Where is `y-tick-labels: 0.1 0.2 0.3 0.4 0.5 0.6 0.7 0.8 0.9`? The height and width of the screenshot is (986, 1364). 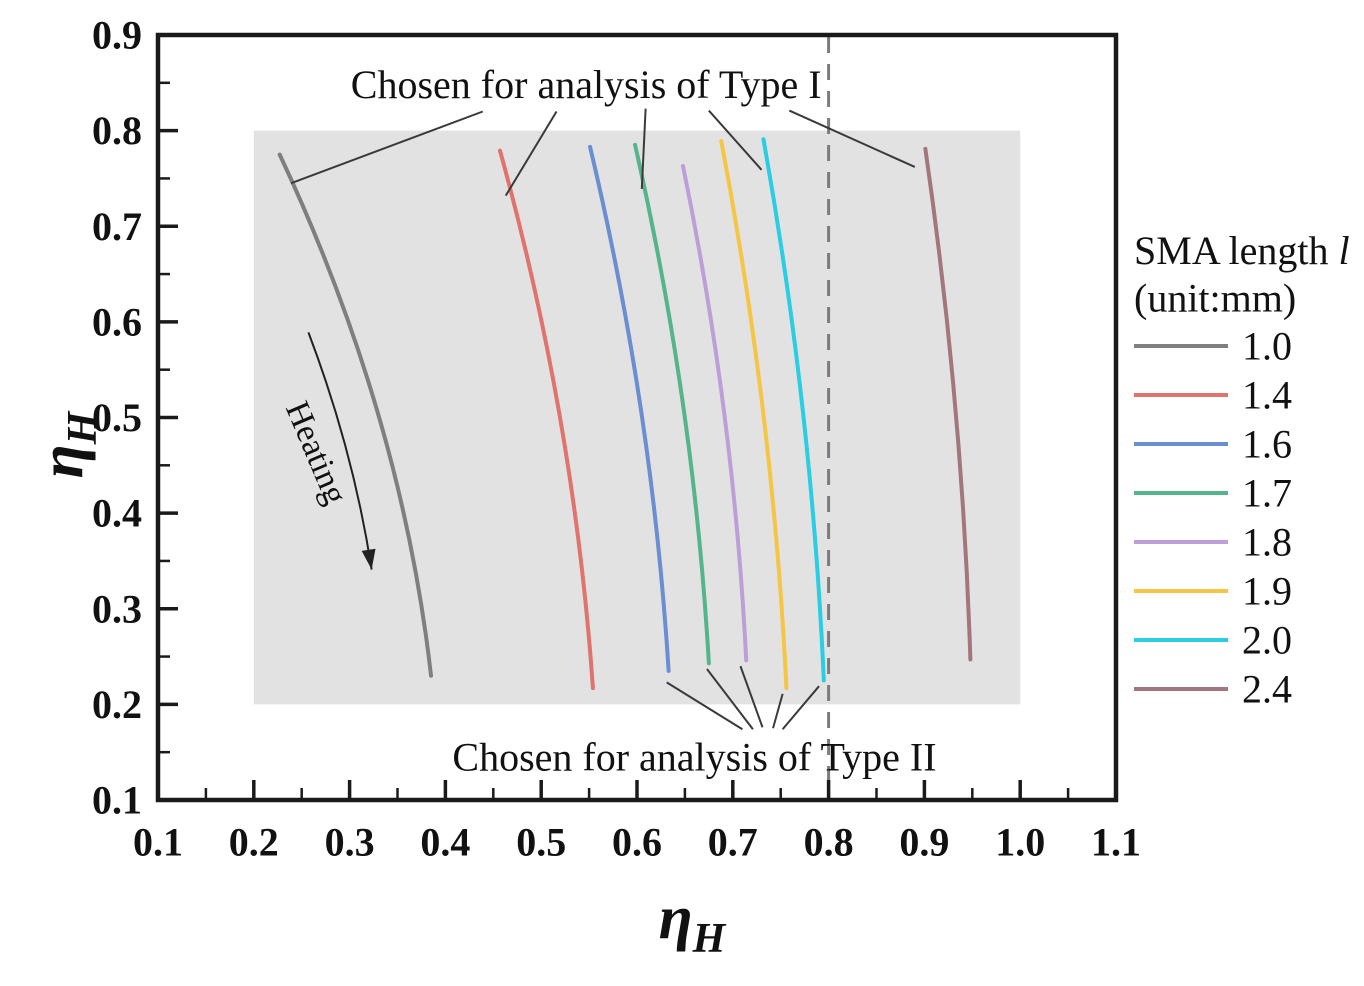 y-tick-labels: 0.1 0.2 0.3 0.4 0.5 0.6 0.7 0.8 0.9 is located at coordinates (117, 418).